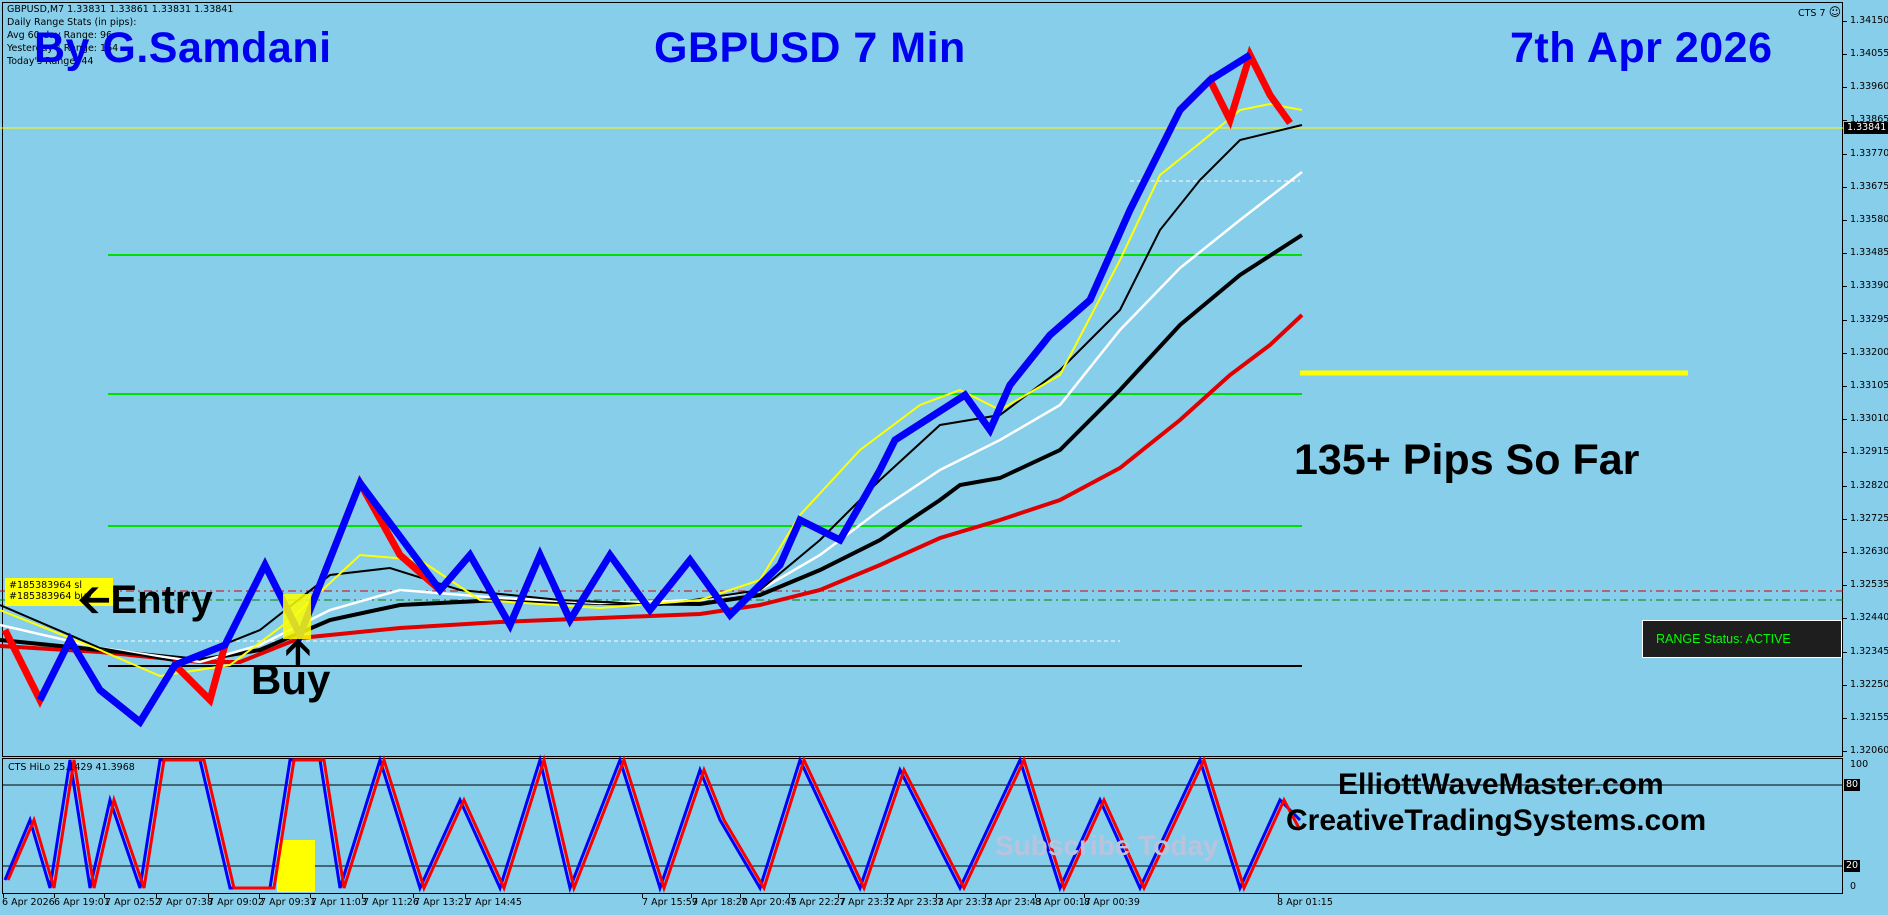 The width and height of the screenshot is (1888, 915). Describe the element at coordinates (1852, 866) in the screenshot. I see `indicator-axis-20: 20` at that location.